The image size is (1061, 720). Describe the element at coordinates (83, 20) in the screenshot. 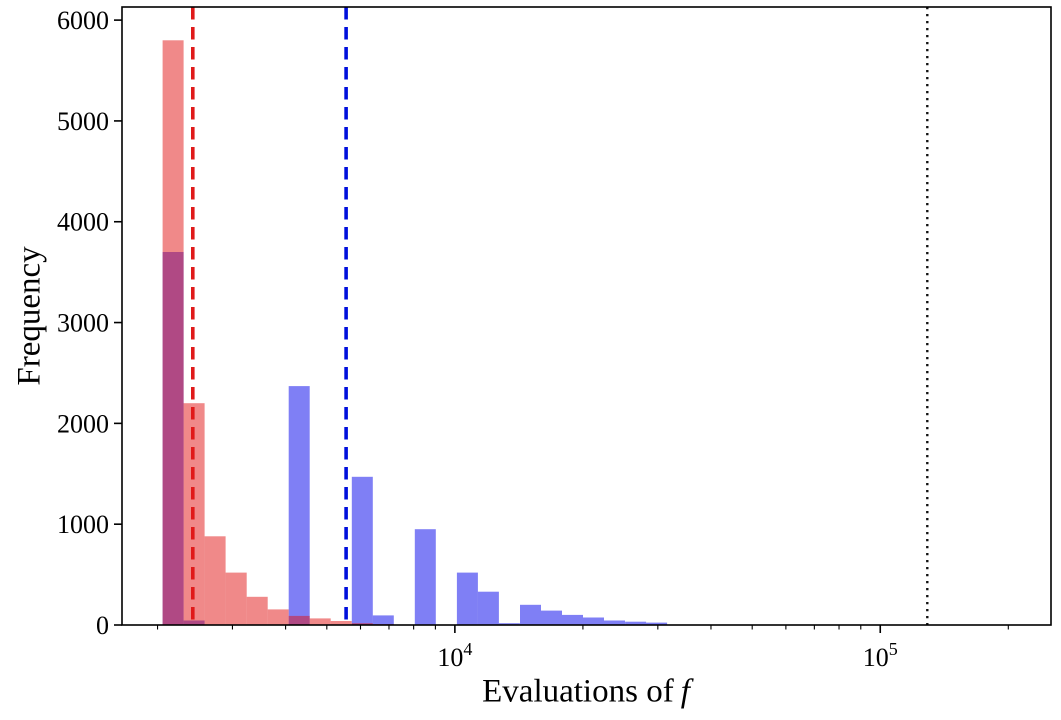

I see `y-tick-label: 6000` at that location.